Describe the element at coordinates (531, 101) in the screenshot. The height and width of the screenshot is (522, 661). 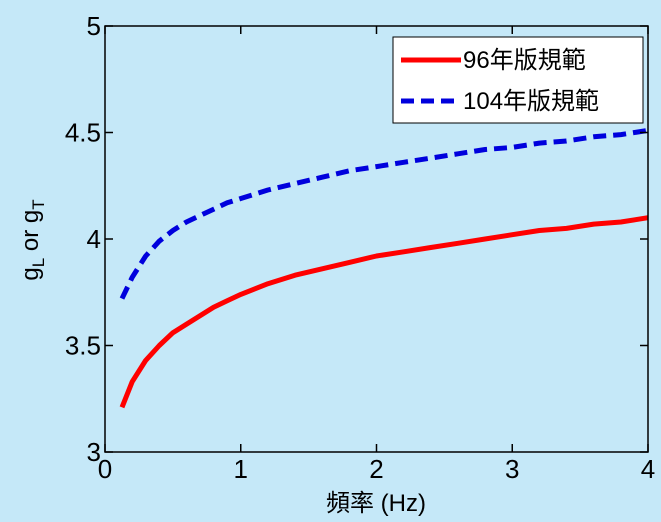
I see `legend-label-104: 104年版規範` at that location.